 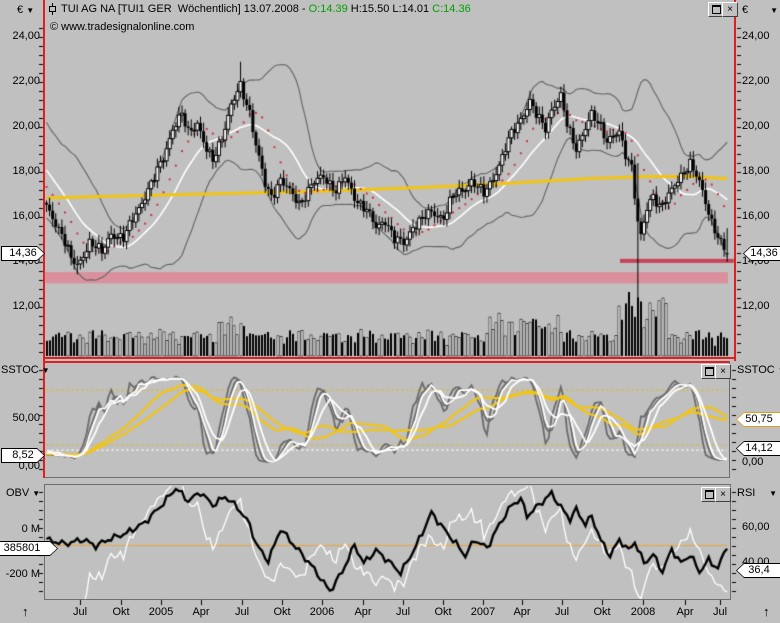 I want to click on scroll-left-arrow: ↑, so click(x=25, y=611).